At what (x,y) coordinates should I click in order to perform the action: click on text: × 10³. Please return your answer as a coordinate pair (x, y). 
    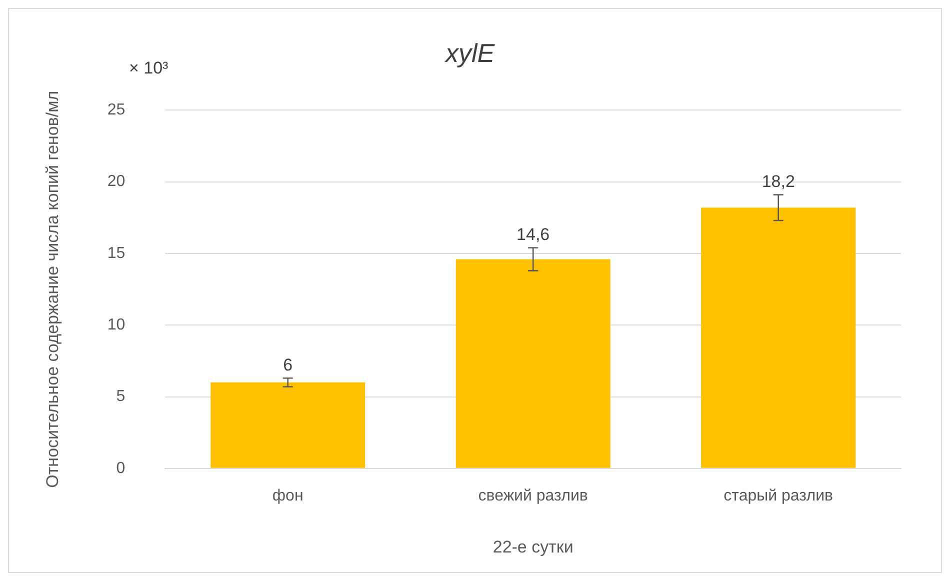
    Looking at the image, I should click on (149, 68).